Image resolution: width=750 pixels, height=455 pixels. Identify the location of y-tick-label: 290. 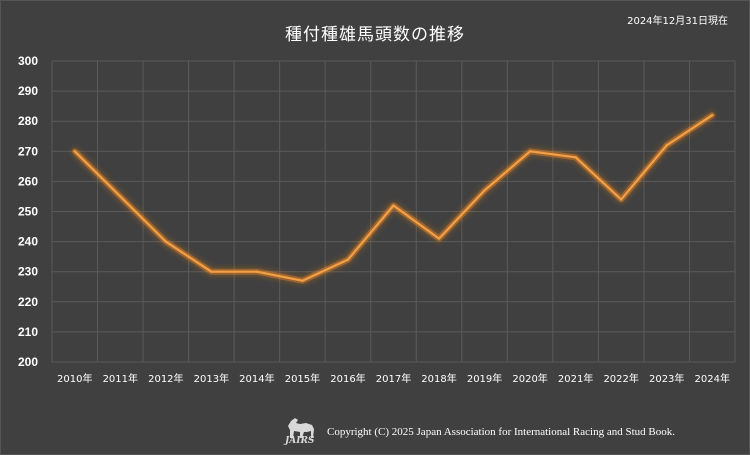
(28, 91).